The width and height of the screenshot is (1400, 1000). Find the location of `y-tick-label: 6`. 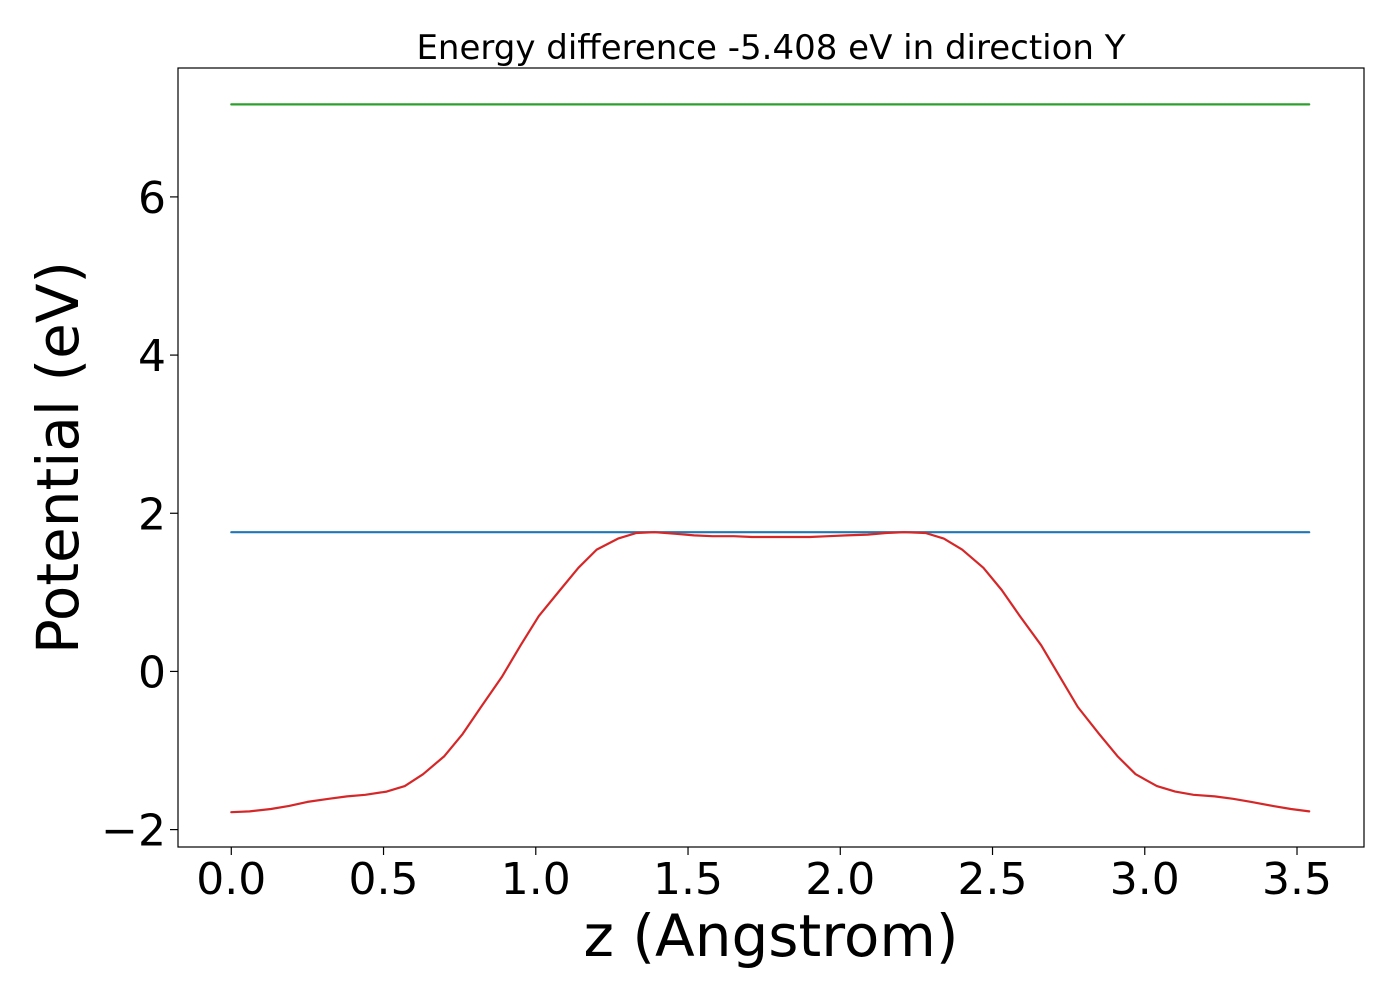

y-tick-label: 6 is located at coordinates (152, 198).